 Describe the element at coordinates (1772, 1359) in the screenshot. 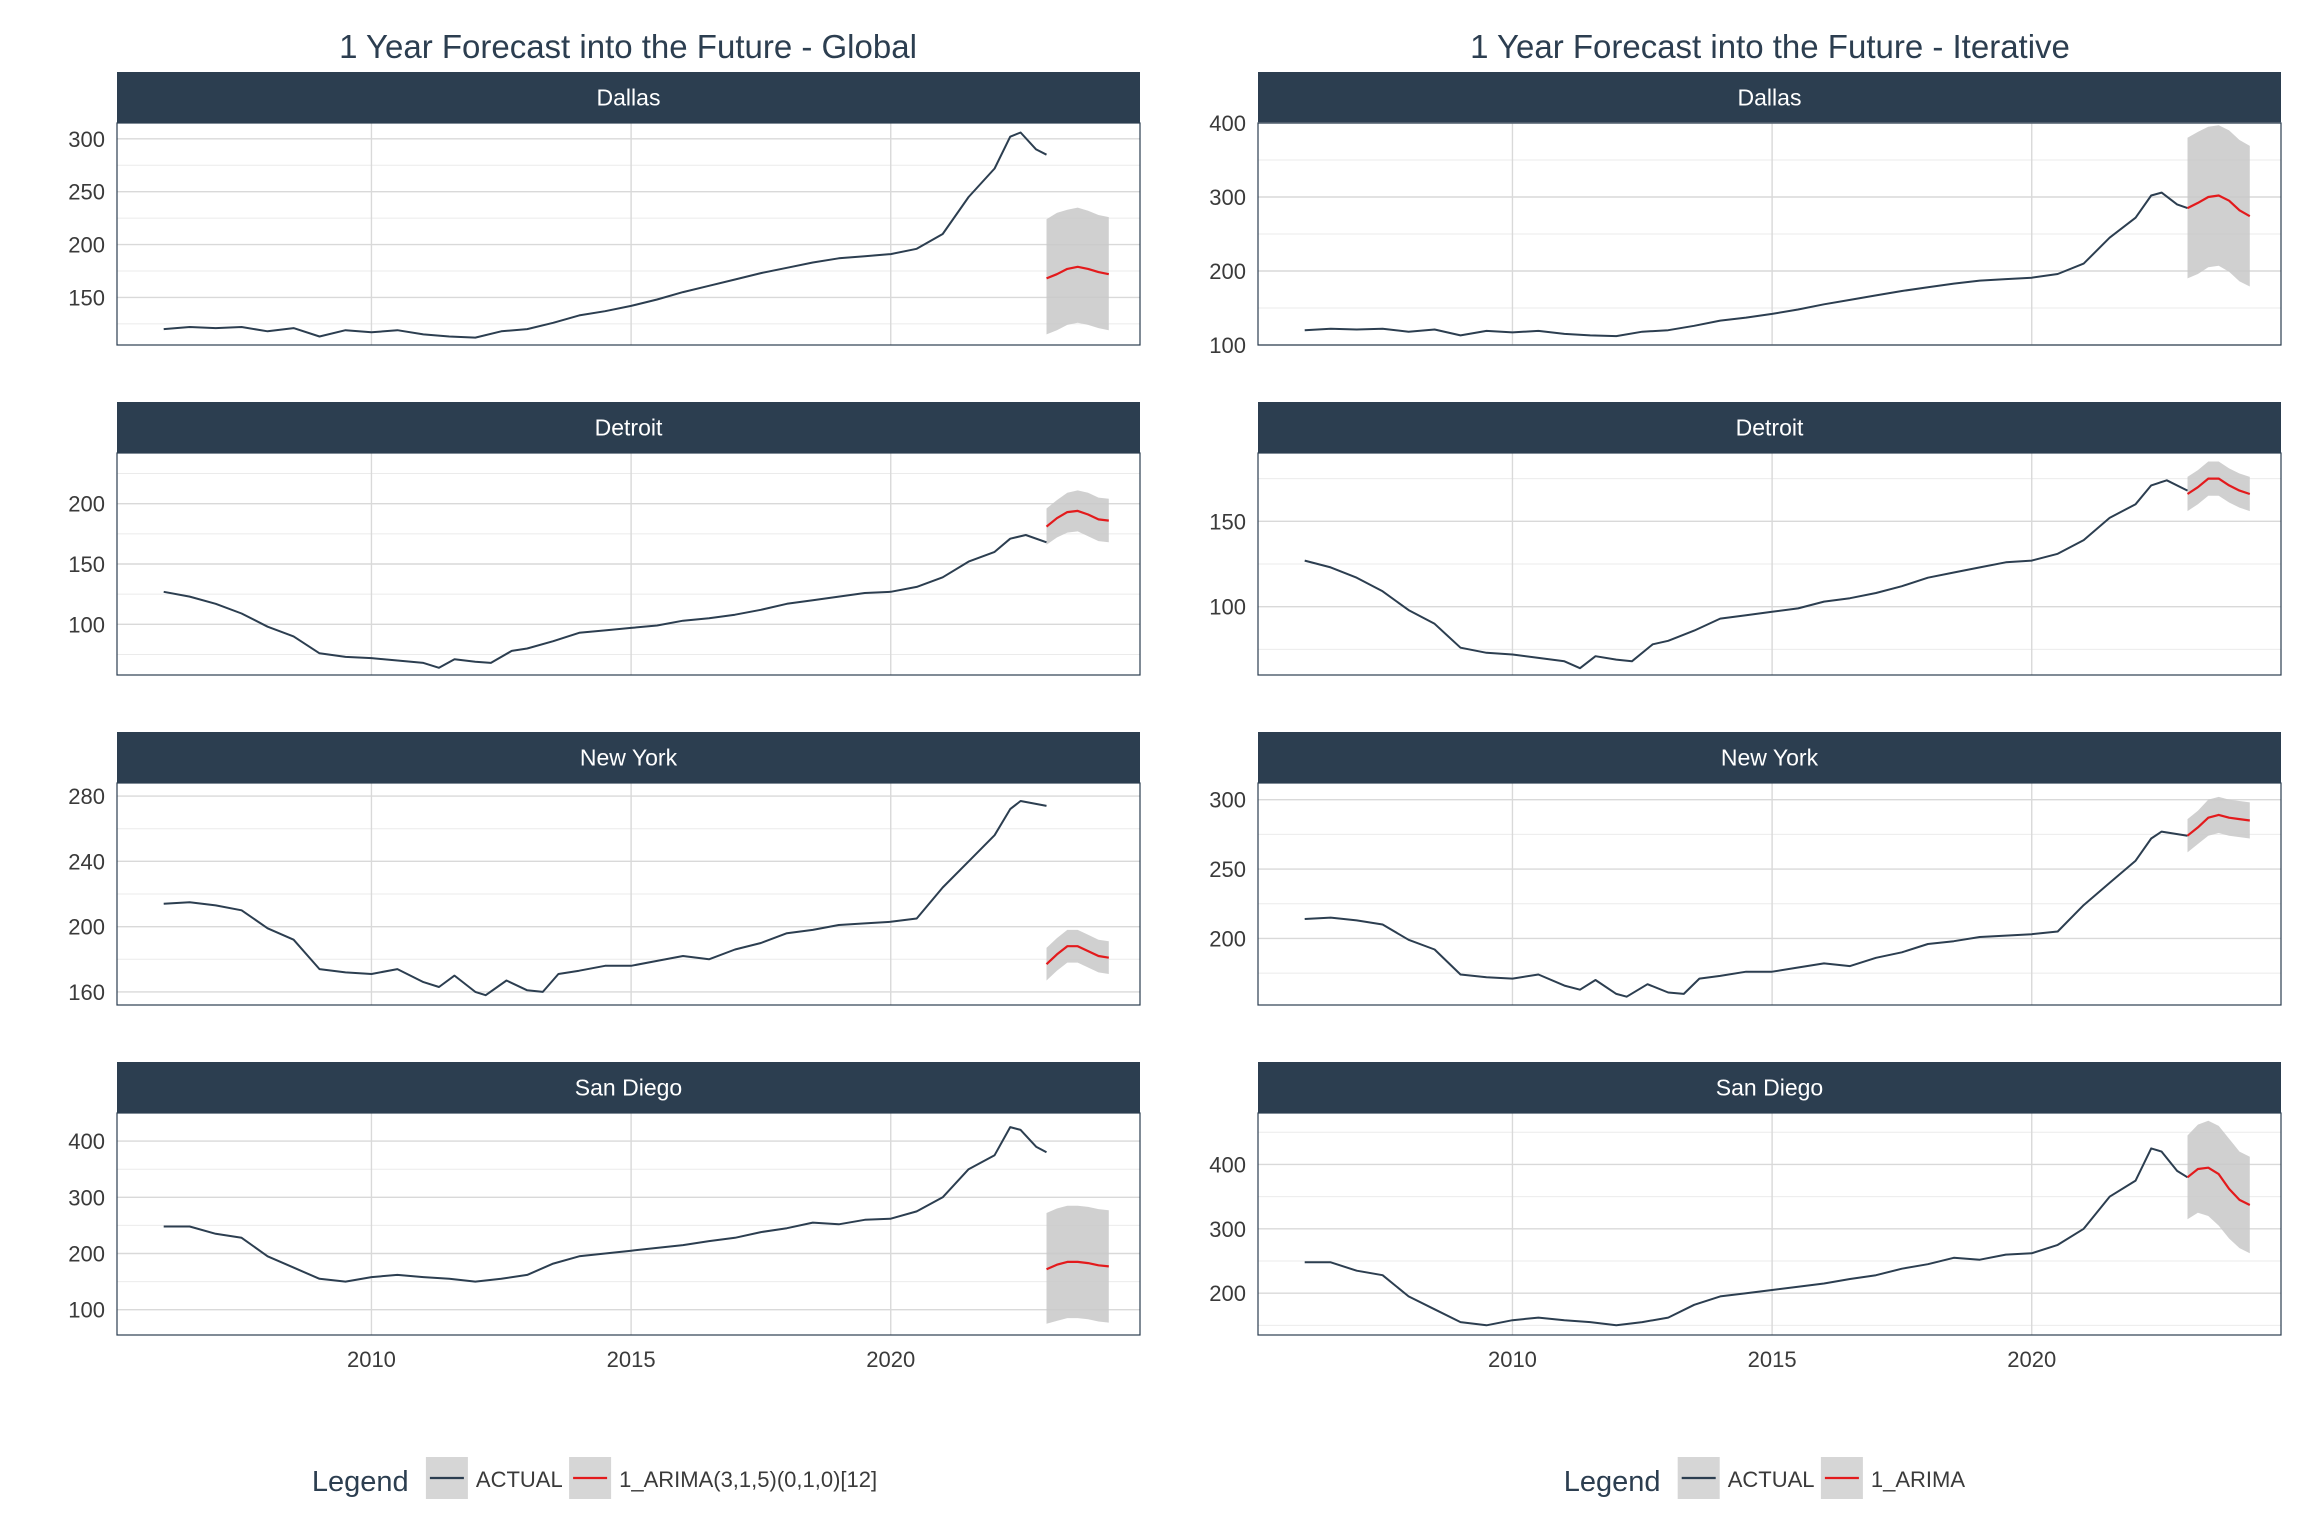

I see `x-tick-label: 2015` at that location.